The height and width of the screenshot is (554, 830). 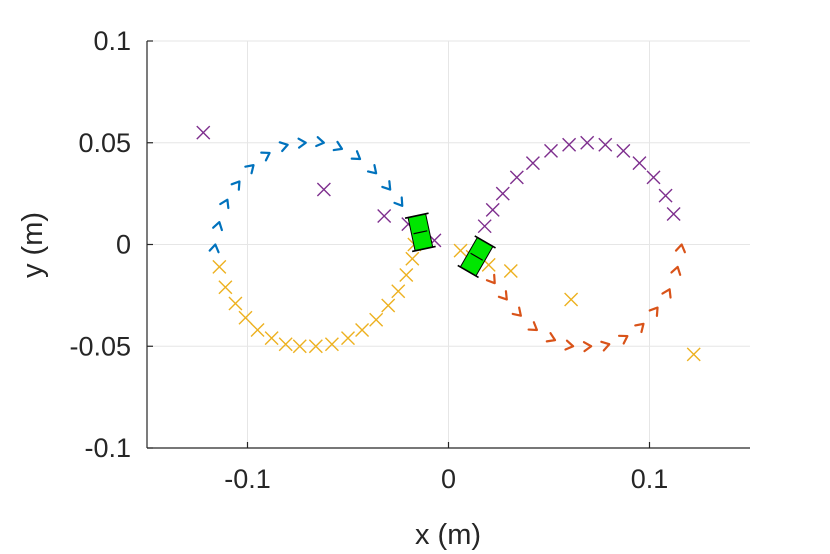 I want to click on series-0072bd, so click(x=306, y=195).